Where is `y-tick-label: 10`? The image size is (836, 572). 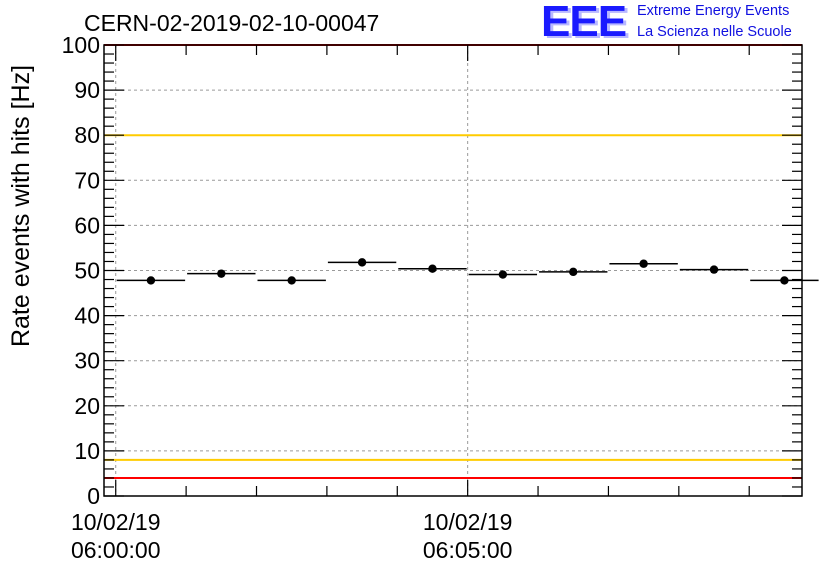
y-tick-label: 10 is located at coordinates (87, 451).